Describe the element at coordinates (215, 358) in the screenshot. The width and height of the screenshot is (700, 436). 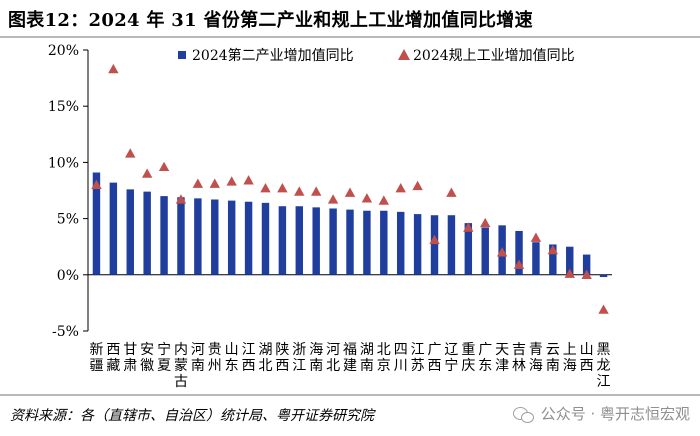
I see `x-tick-label: 贵州` at that location.